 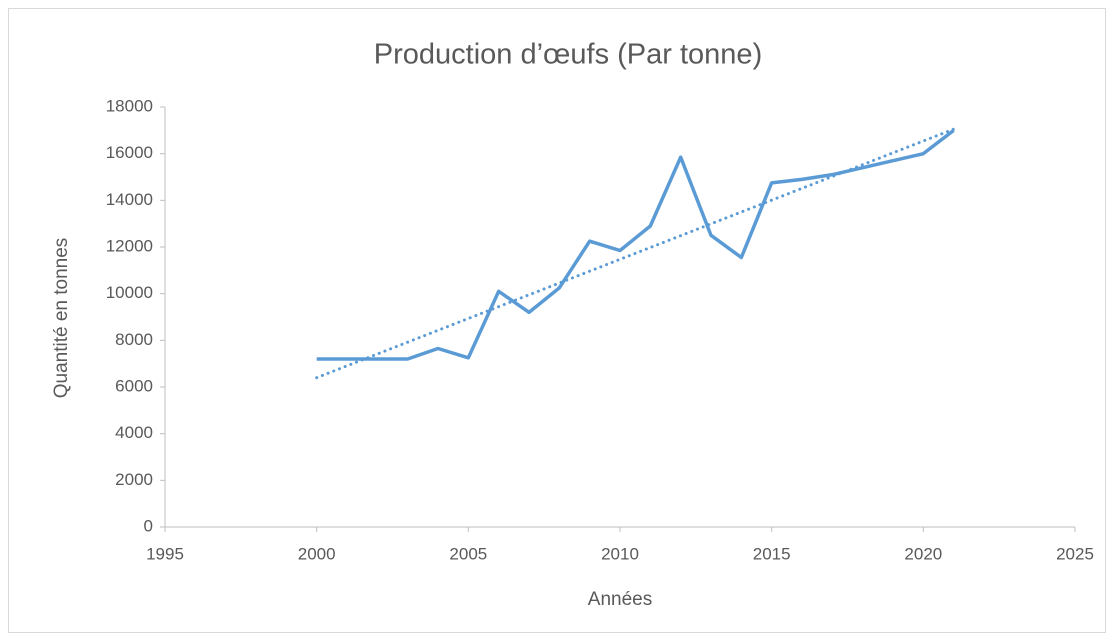 What do you see at coordinates (468, 553) in the screenshot?
I see `x-tick-label: 2005` at bounding box center [468, 553].